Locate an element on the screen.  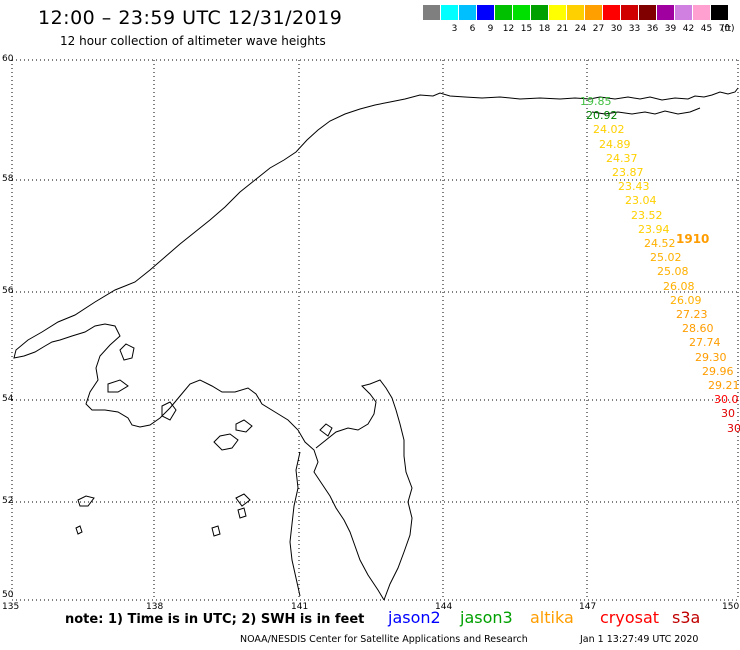
scale-unit-label: (ft) is located at coordinates (728, 29).